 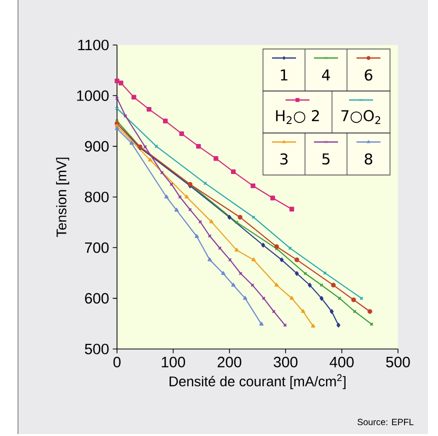 What do you see at coordinates (230, 362) in the screenshot?
I see `x-tick-label: 200` at bounding box center [230, 362].